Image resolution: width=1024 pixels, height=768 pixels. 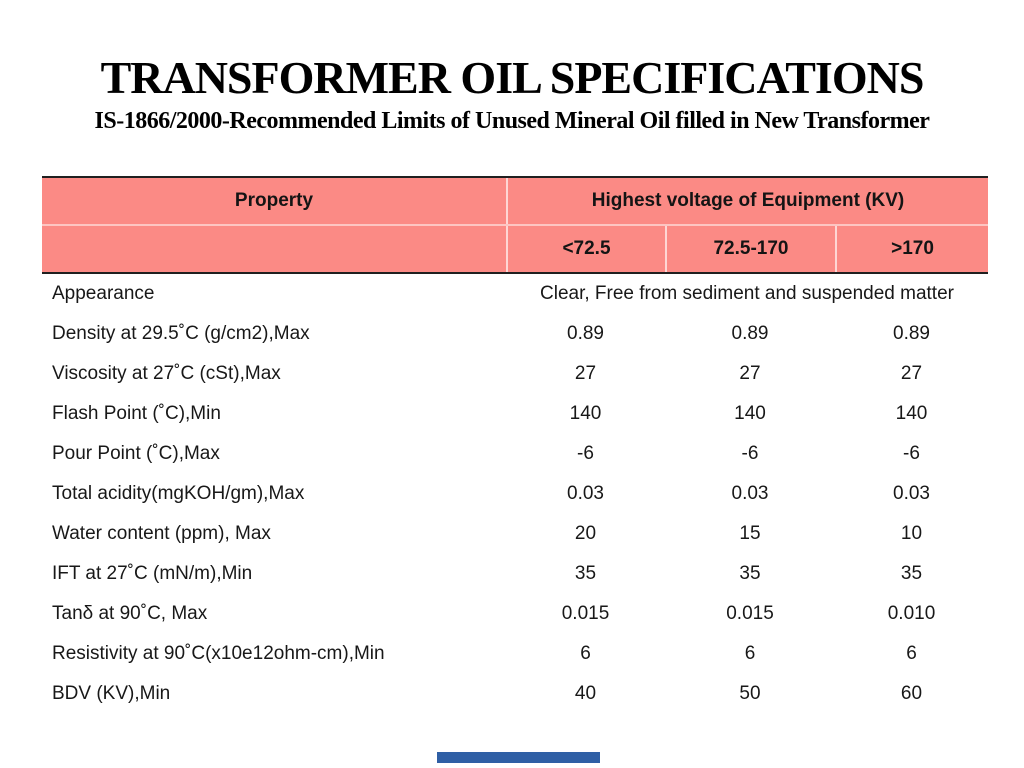 What do you see at coordinates (518, 757) in the screenshot?
I see `footer-progress-bar` at bounding box center [518, 757].